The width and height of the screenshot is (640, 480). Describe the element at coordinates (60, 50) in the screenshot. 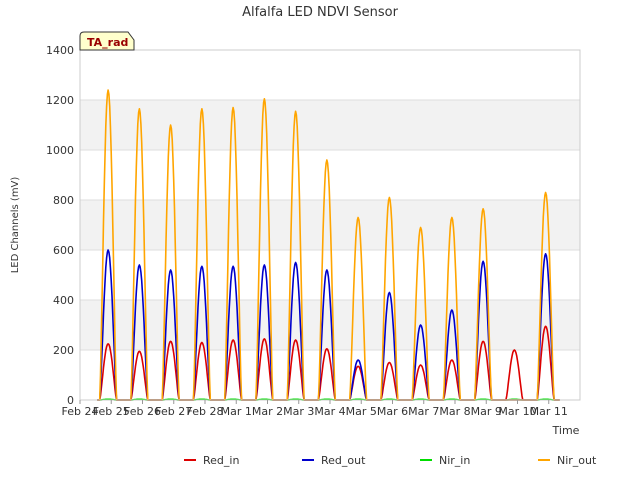

I see `y-tick-label: 1400` at that location.